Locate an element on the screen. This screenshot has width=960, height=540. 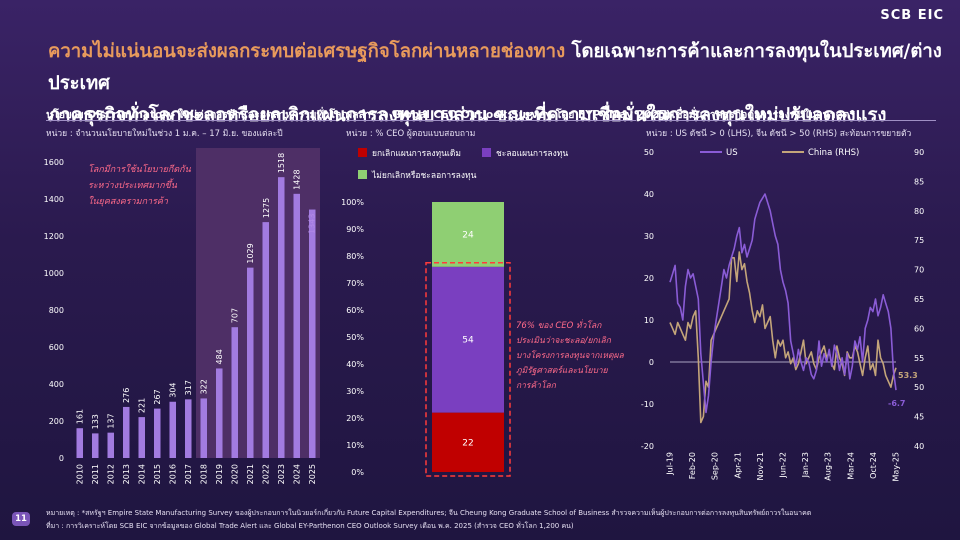
annotation-line: ประเมินว่าจะชะลอ/ยกเลิก is located at coordinates (564, 341).